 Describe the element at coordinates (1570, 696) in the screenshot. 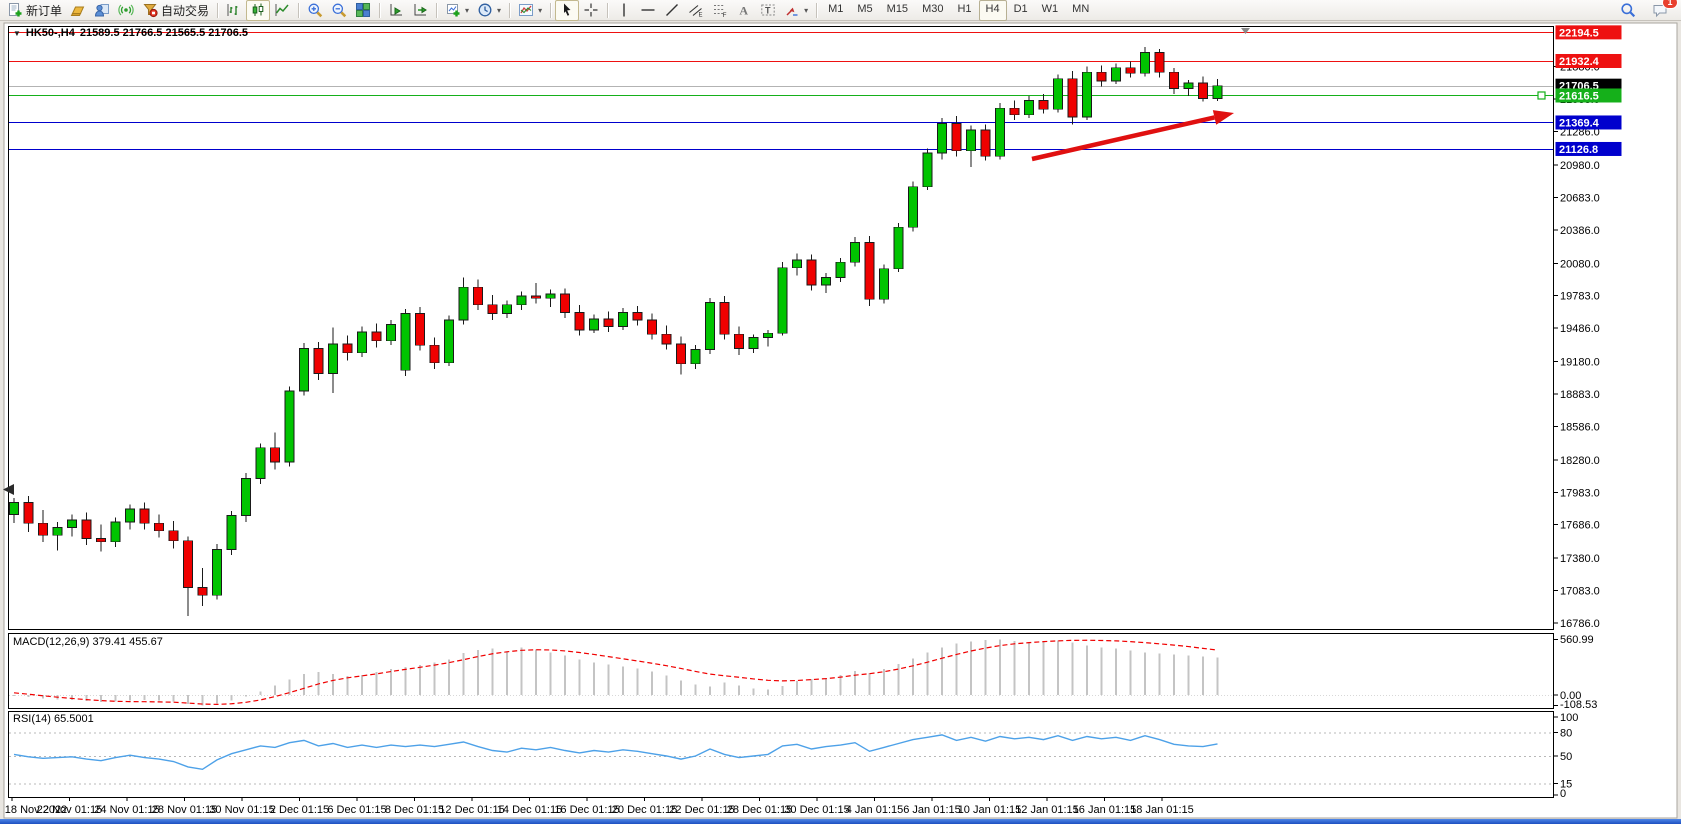

I see `macd-axis-label: 0.00` at that location.